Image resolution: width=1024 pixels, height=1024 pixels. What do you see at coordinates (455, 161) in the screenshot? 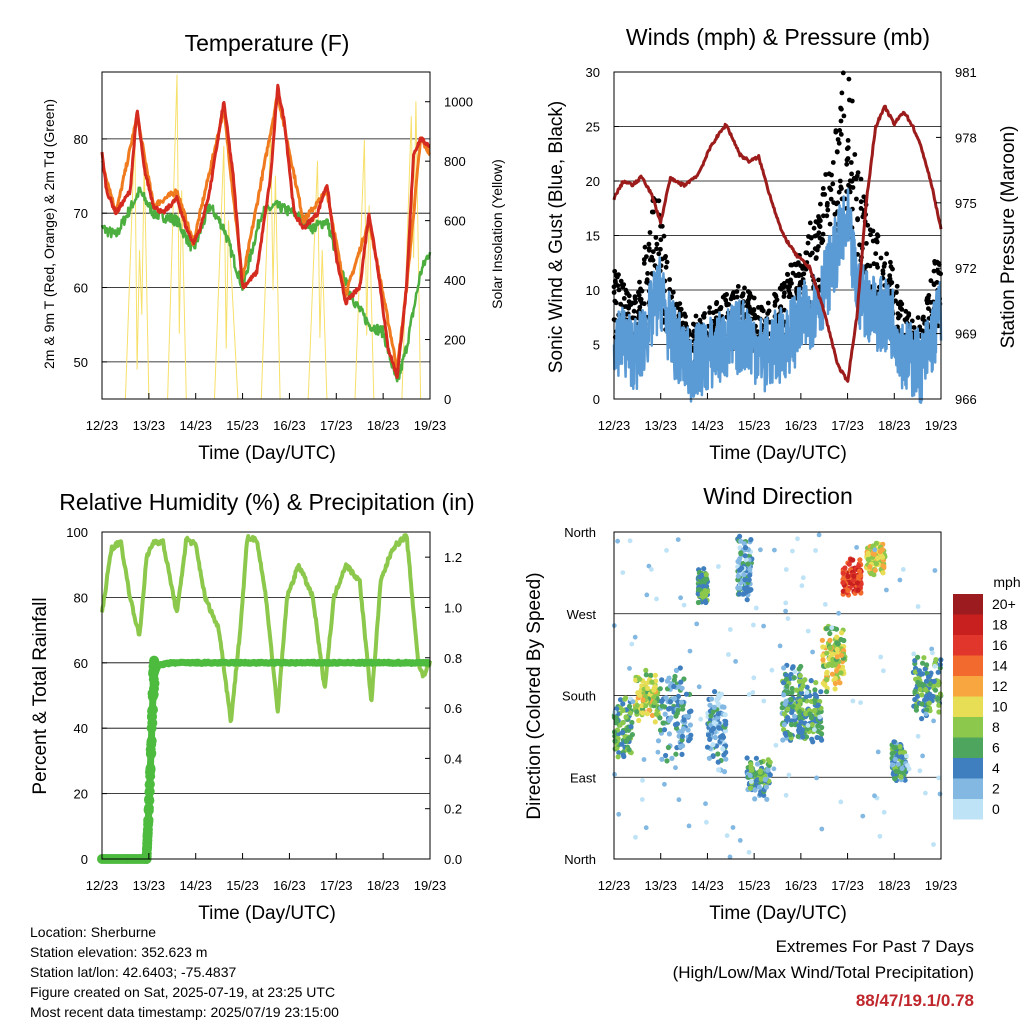
I see `y-tick-label-right: 800` at bounding box center [455, 161].